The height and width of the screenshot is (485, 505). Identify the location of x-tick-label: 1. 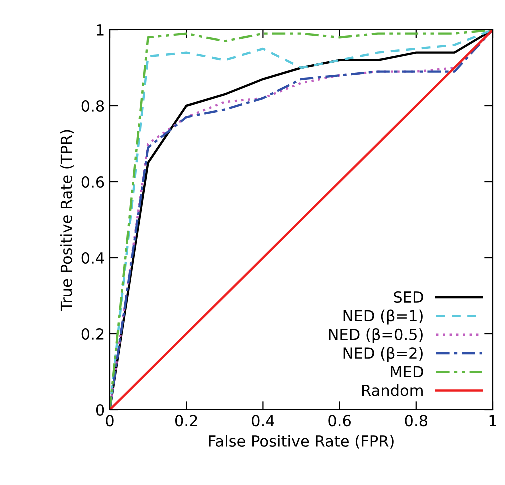
(493, 420).